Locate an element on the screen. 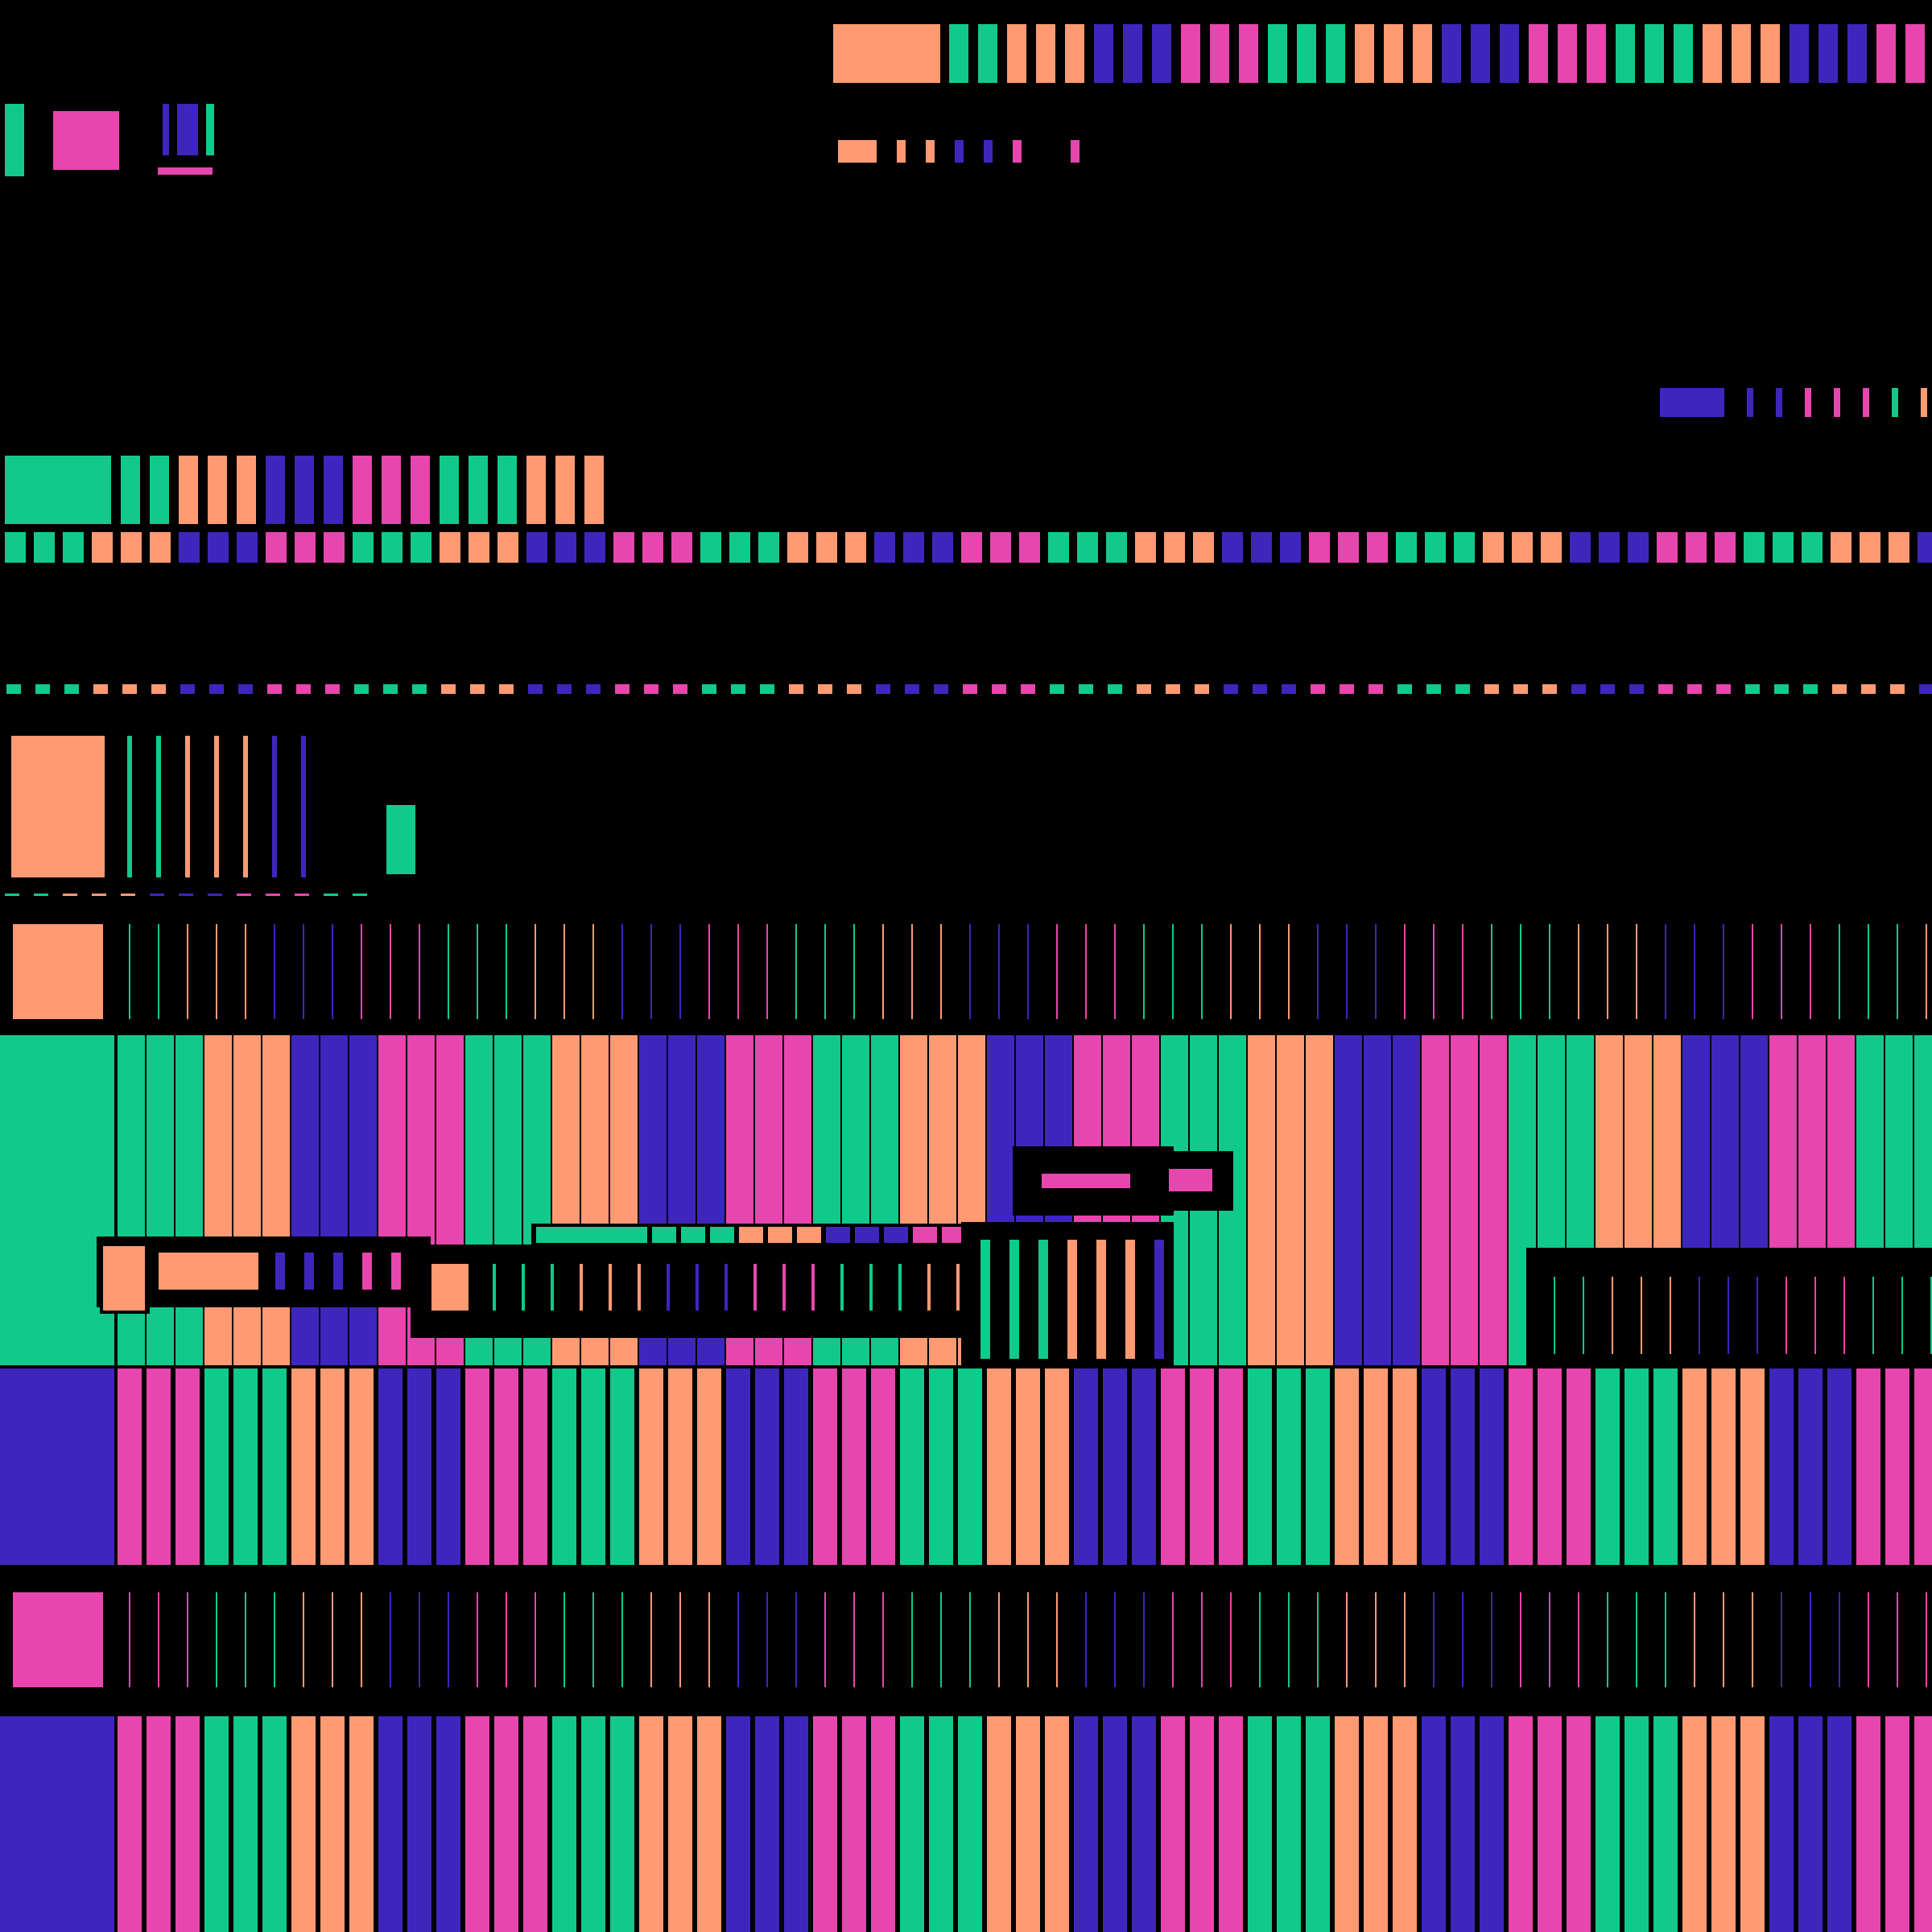 The width and height of the screenshot is (1932, 1932). right-row-bar is located at coordinates (1895, 402).